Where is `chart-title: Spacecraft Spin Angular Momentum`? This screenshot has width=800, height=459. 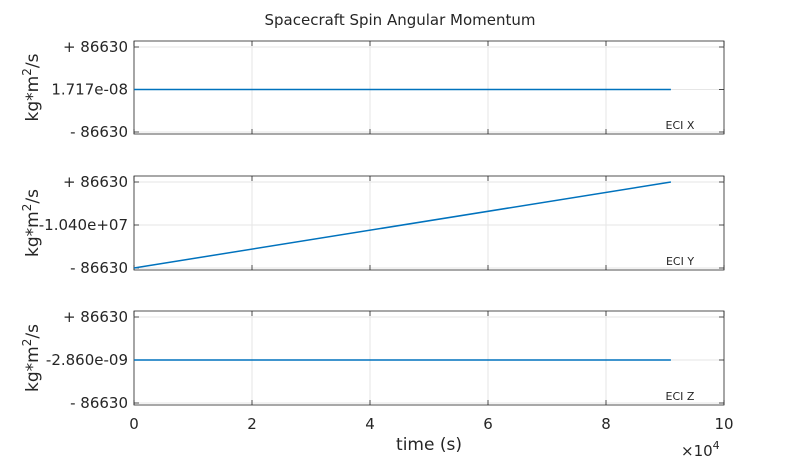
chart-title: Spacecraft Spin Angular Momentum is located at coordinates (399, 20).